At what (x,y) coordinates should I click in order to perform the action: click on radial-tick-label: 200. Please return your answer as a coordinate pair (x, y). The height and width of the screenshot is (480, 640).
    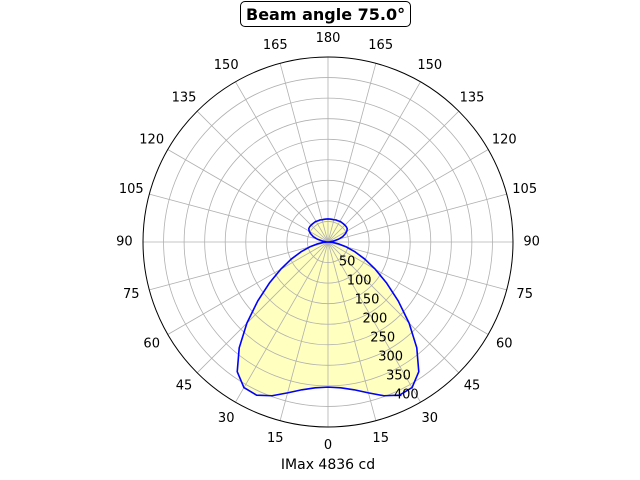
    Looking at the image, I should click on (375, 319).